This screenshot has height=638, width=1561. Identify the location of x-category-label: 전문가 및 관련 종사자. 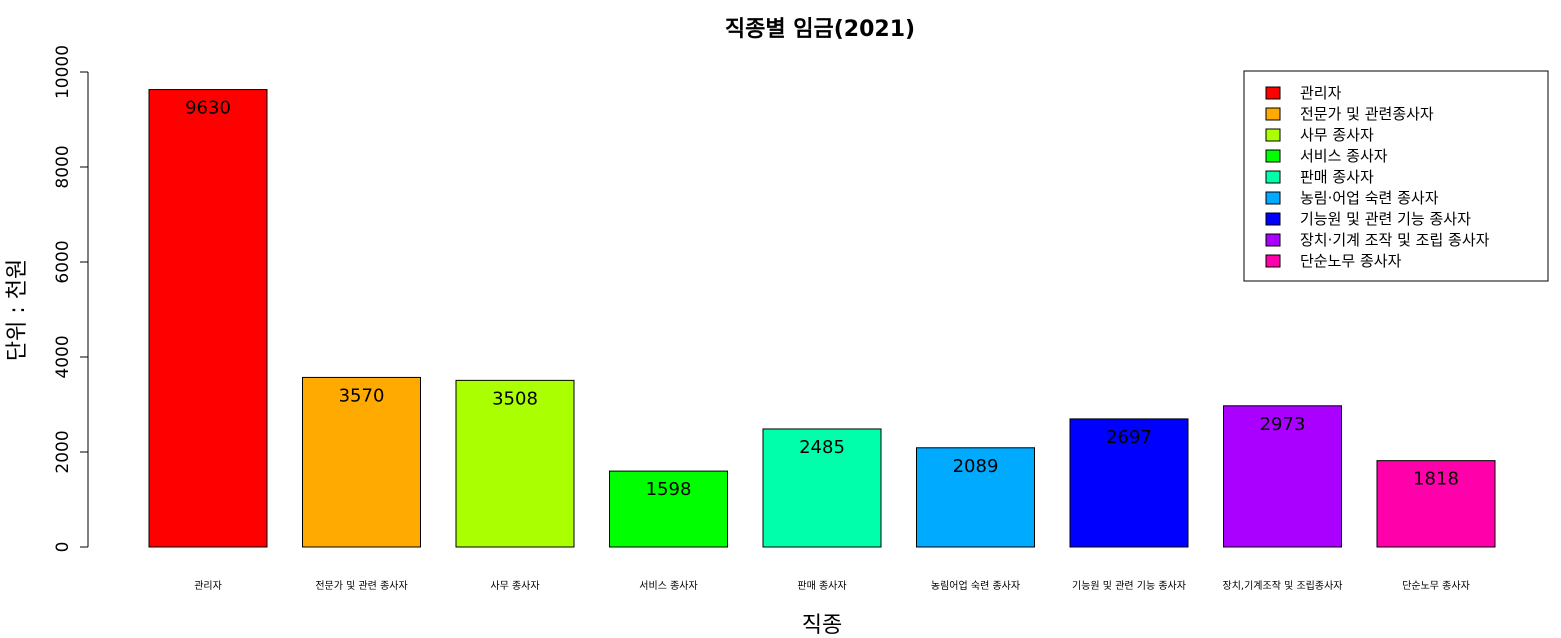
(361, 586).